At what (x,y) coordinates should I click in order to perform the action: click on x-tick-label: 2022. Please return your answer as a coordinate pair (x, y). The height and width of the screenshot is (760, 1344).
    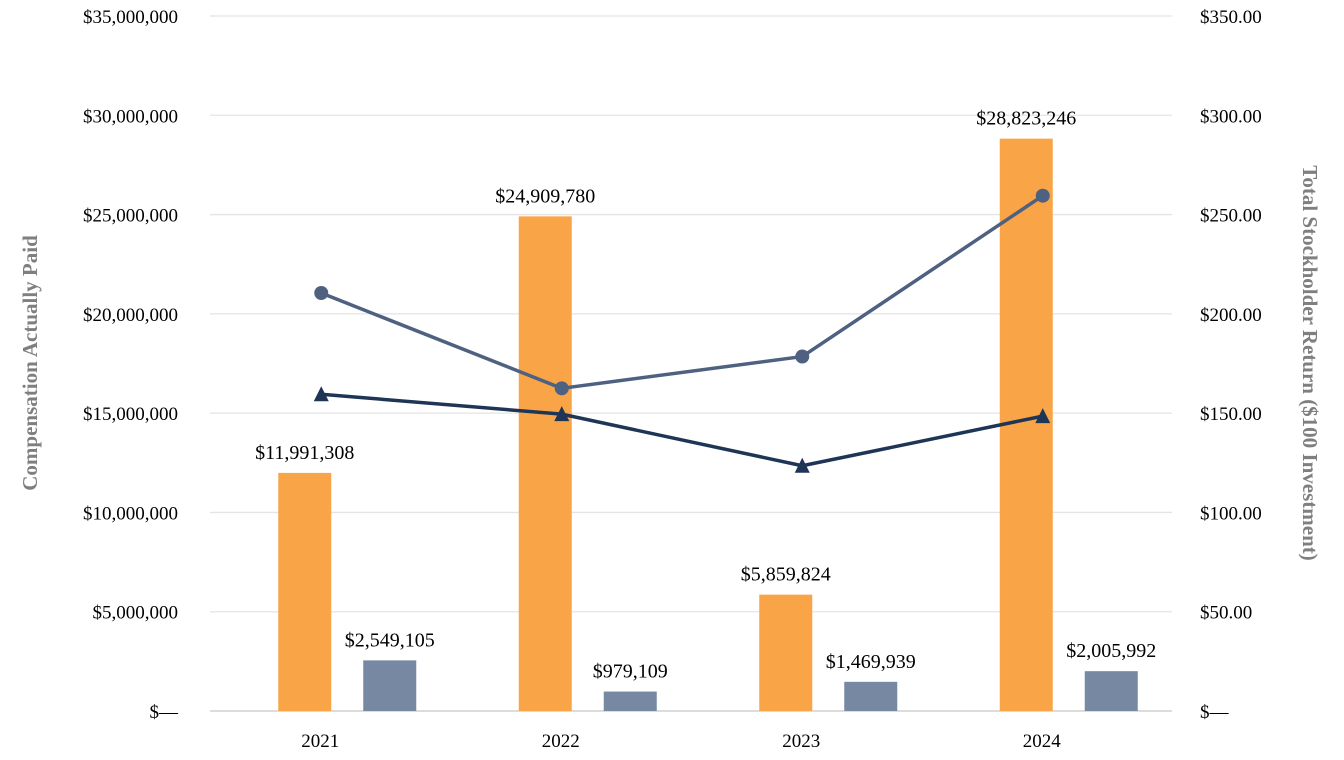
    Looking at the image, I should click on (561, 741).